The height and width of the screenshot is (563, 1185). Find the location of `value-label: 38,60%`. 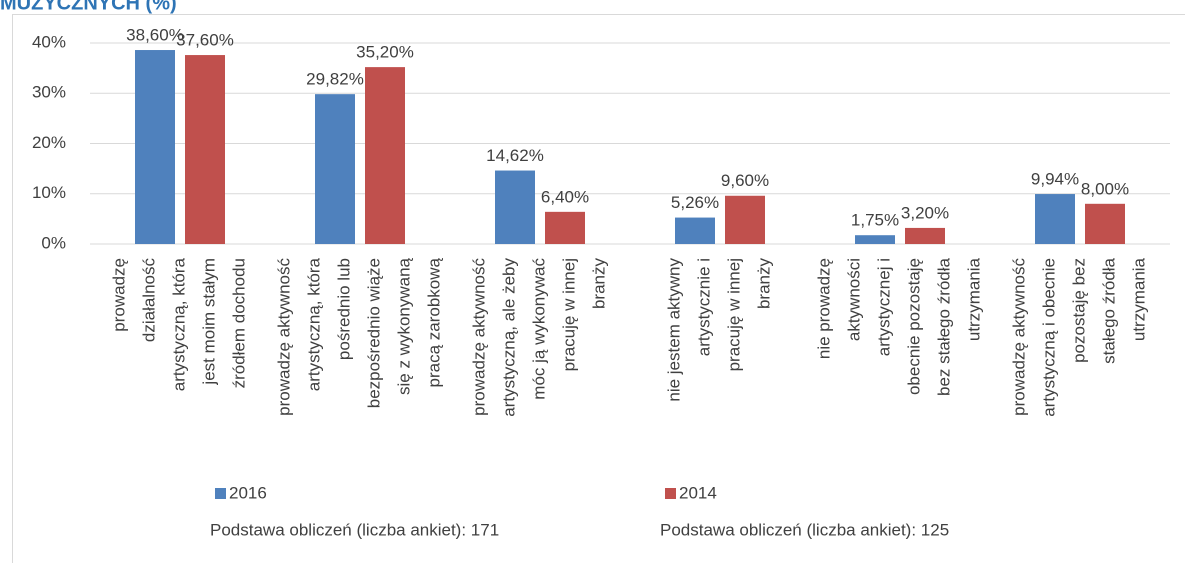

value-label: 38,60% is located at coordinates (155, 35).